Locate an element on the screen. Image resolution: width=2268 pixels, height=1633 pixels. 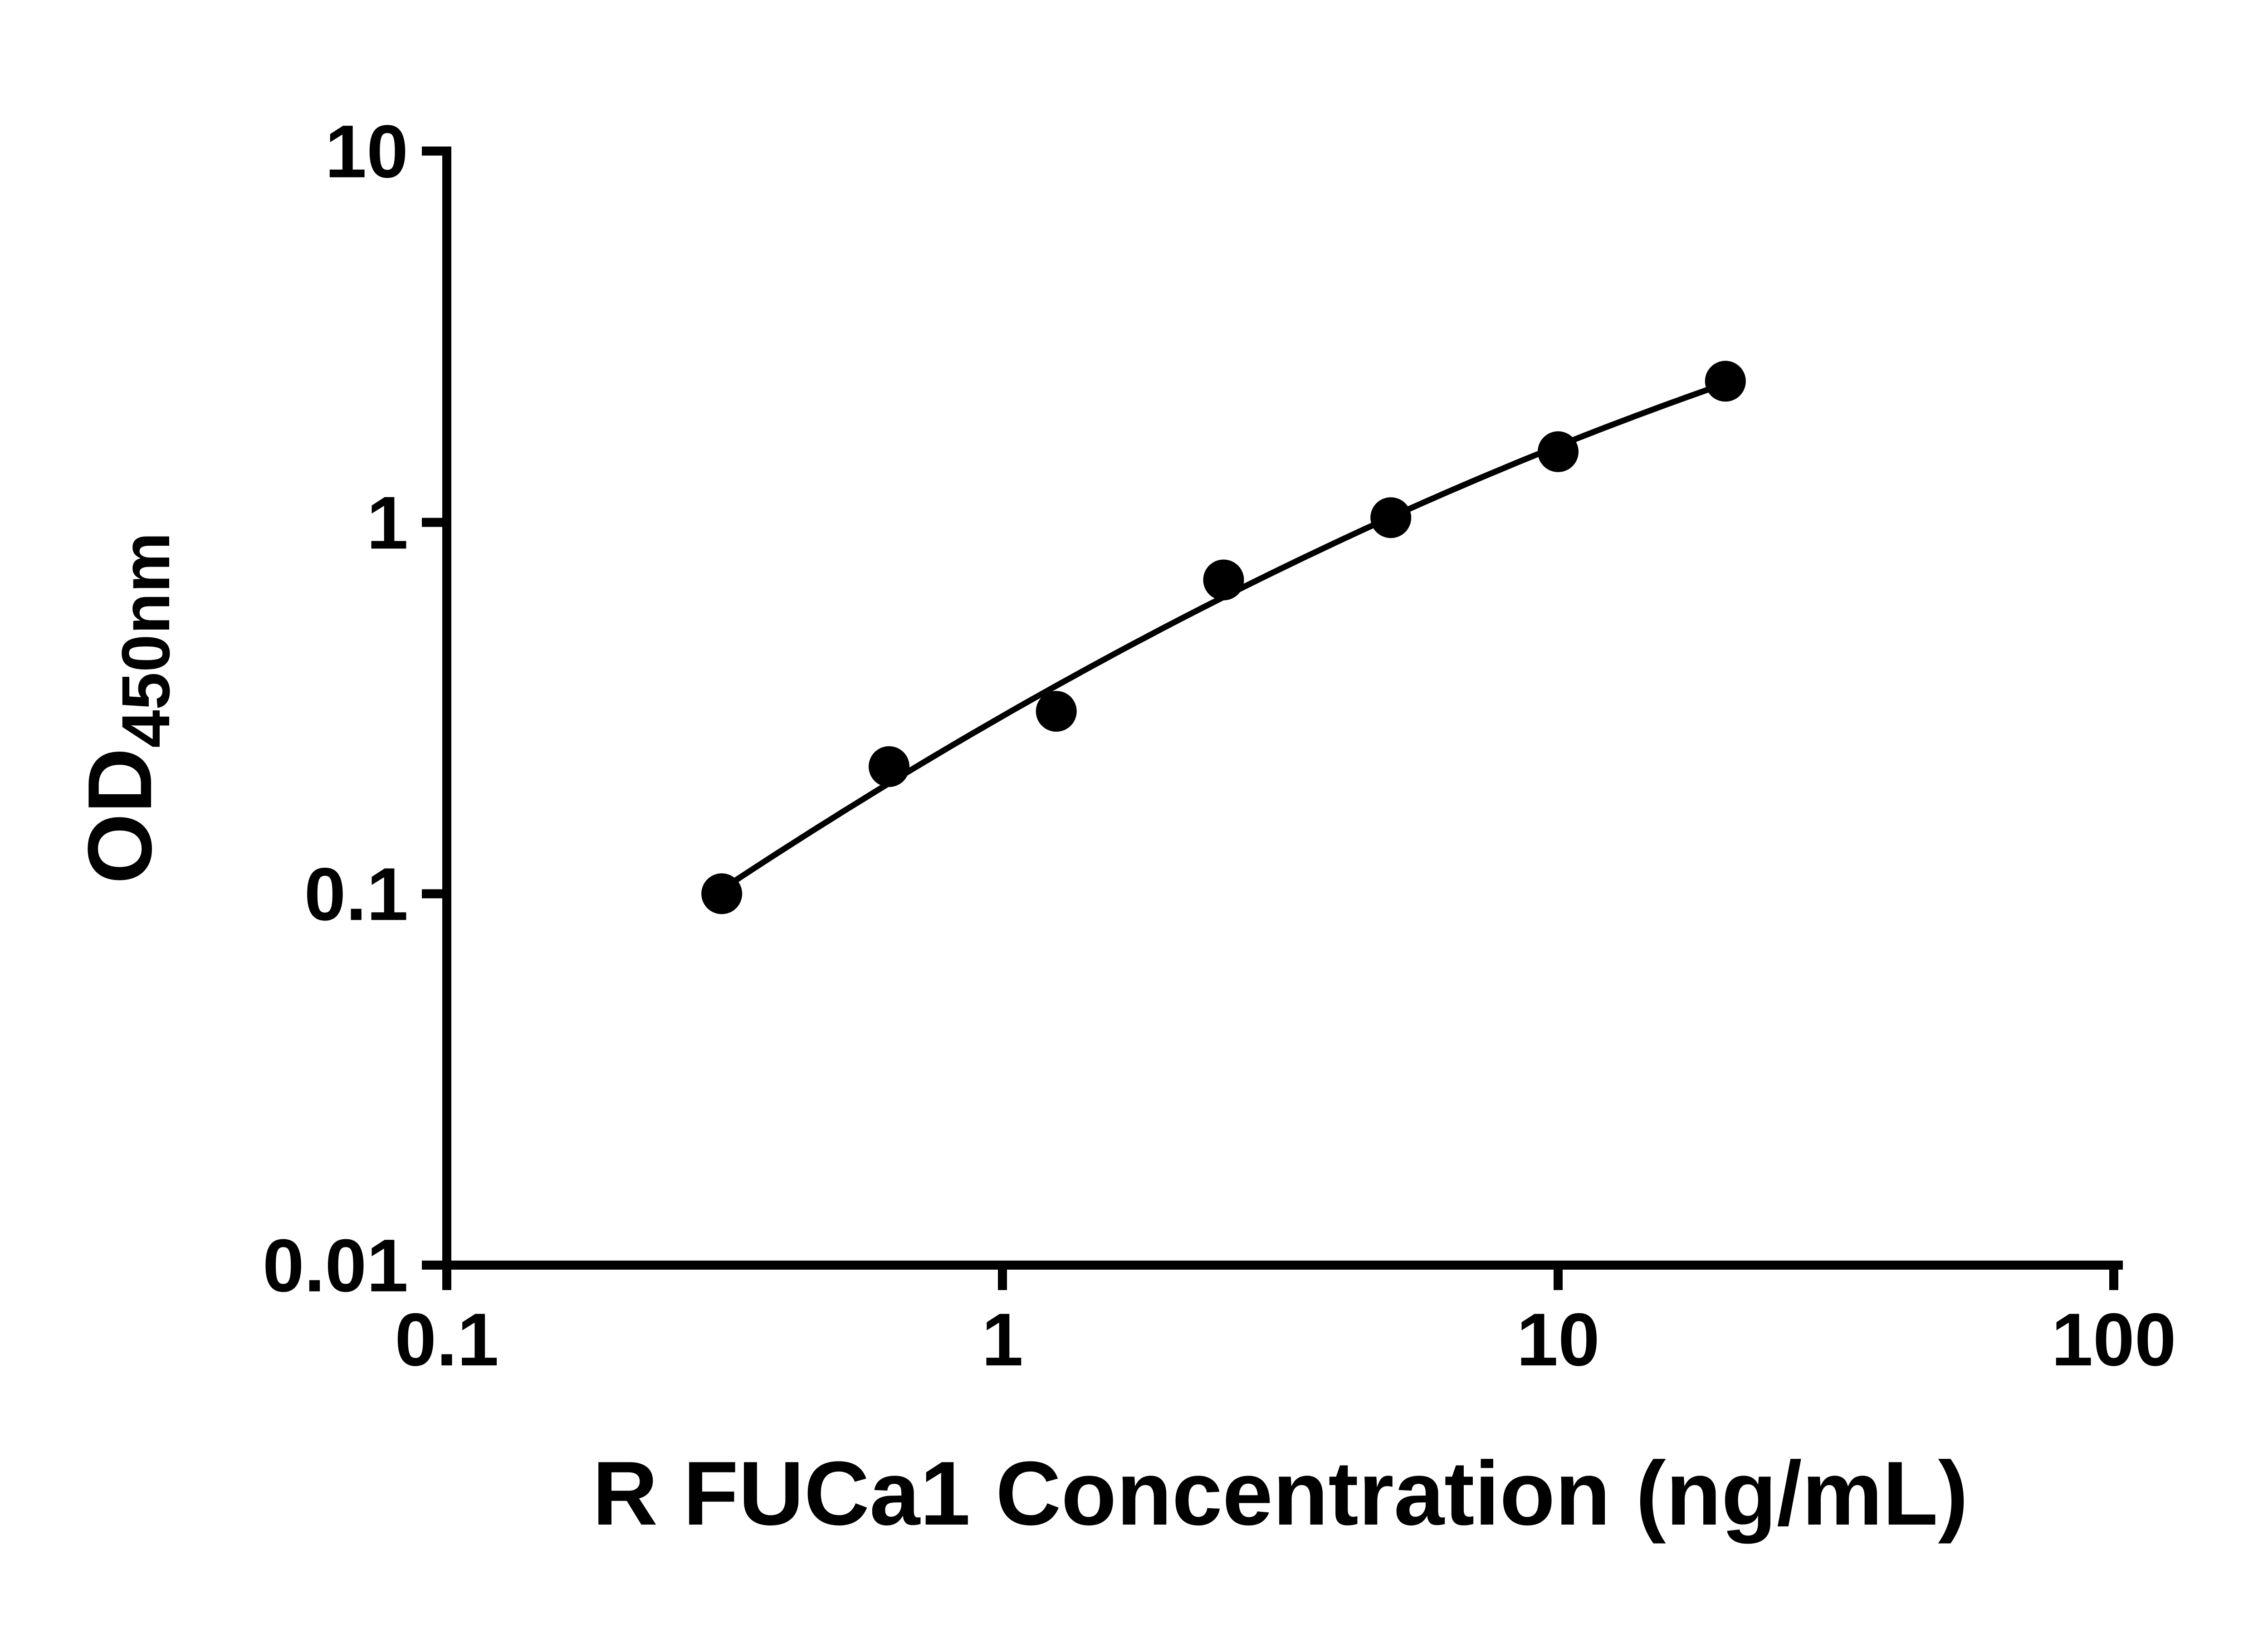
x-axis-tick-label: 1 is located at coordinates (1003, 1339).